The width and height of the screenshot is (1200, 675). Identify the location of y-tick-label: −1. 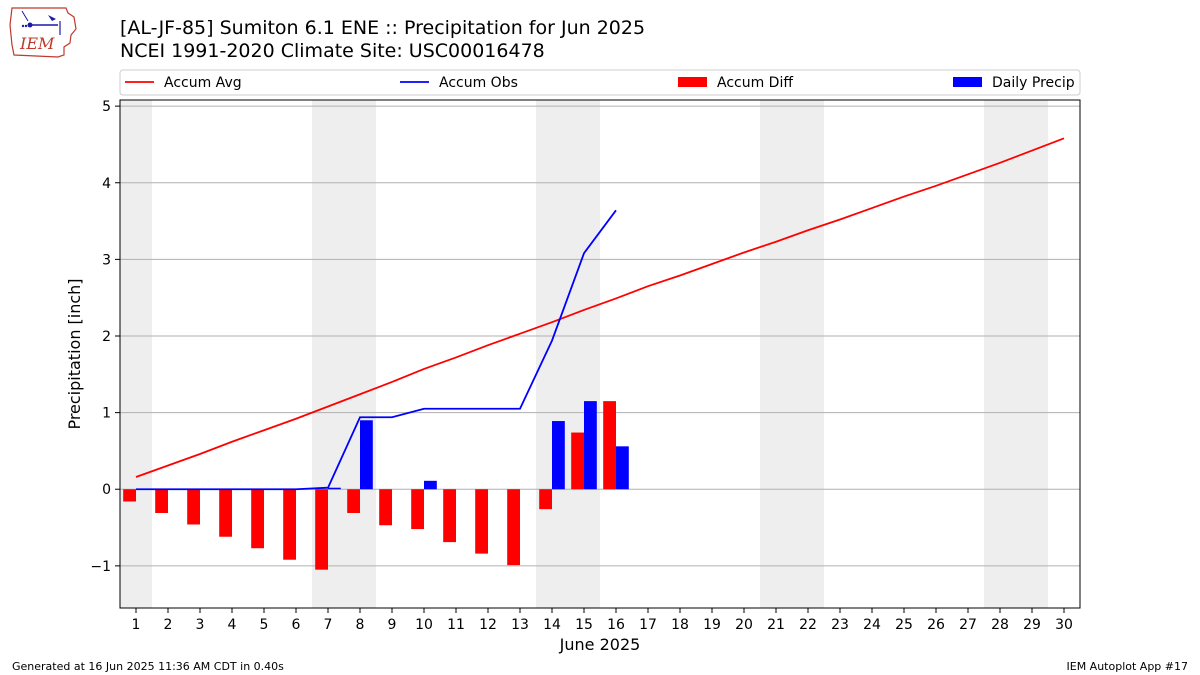
(100, 567).